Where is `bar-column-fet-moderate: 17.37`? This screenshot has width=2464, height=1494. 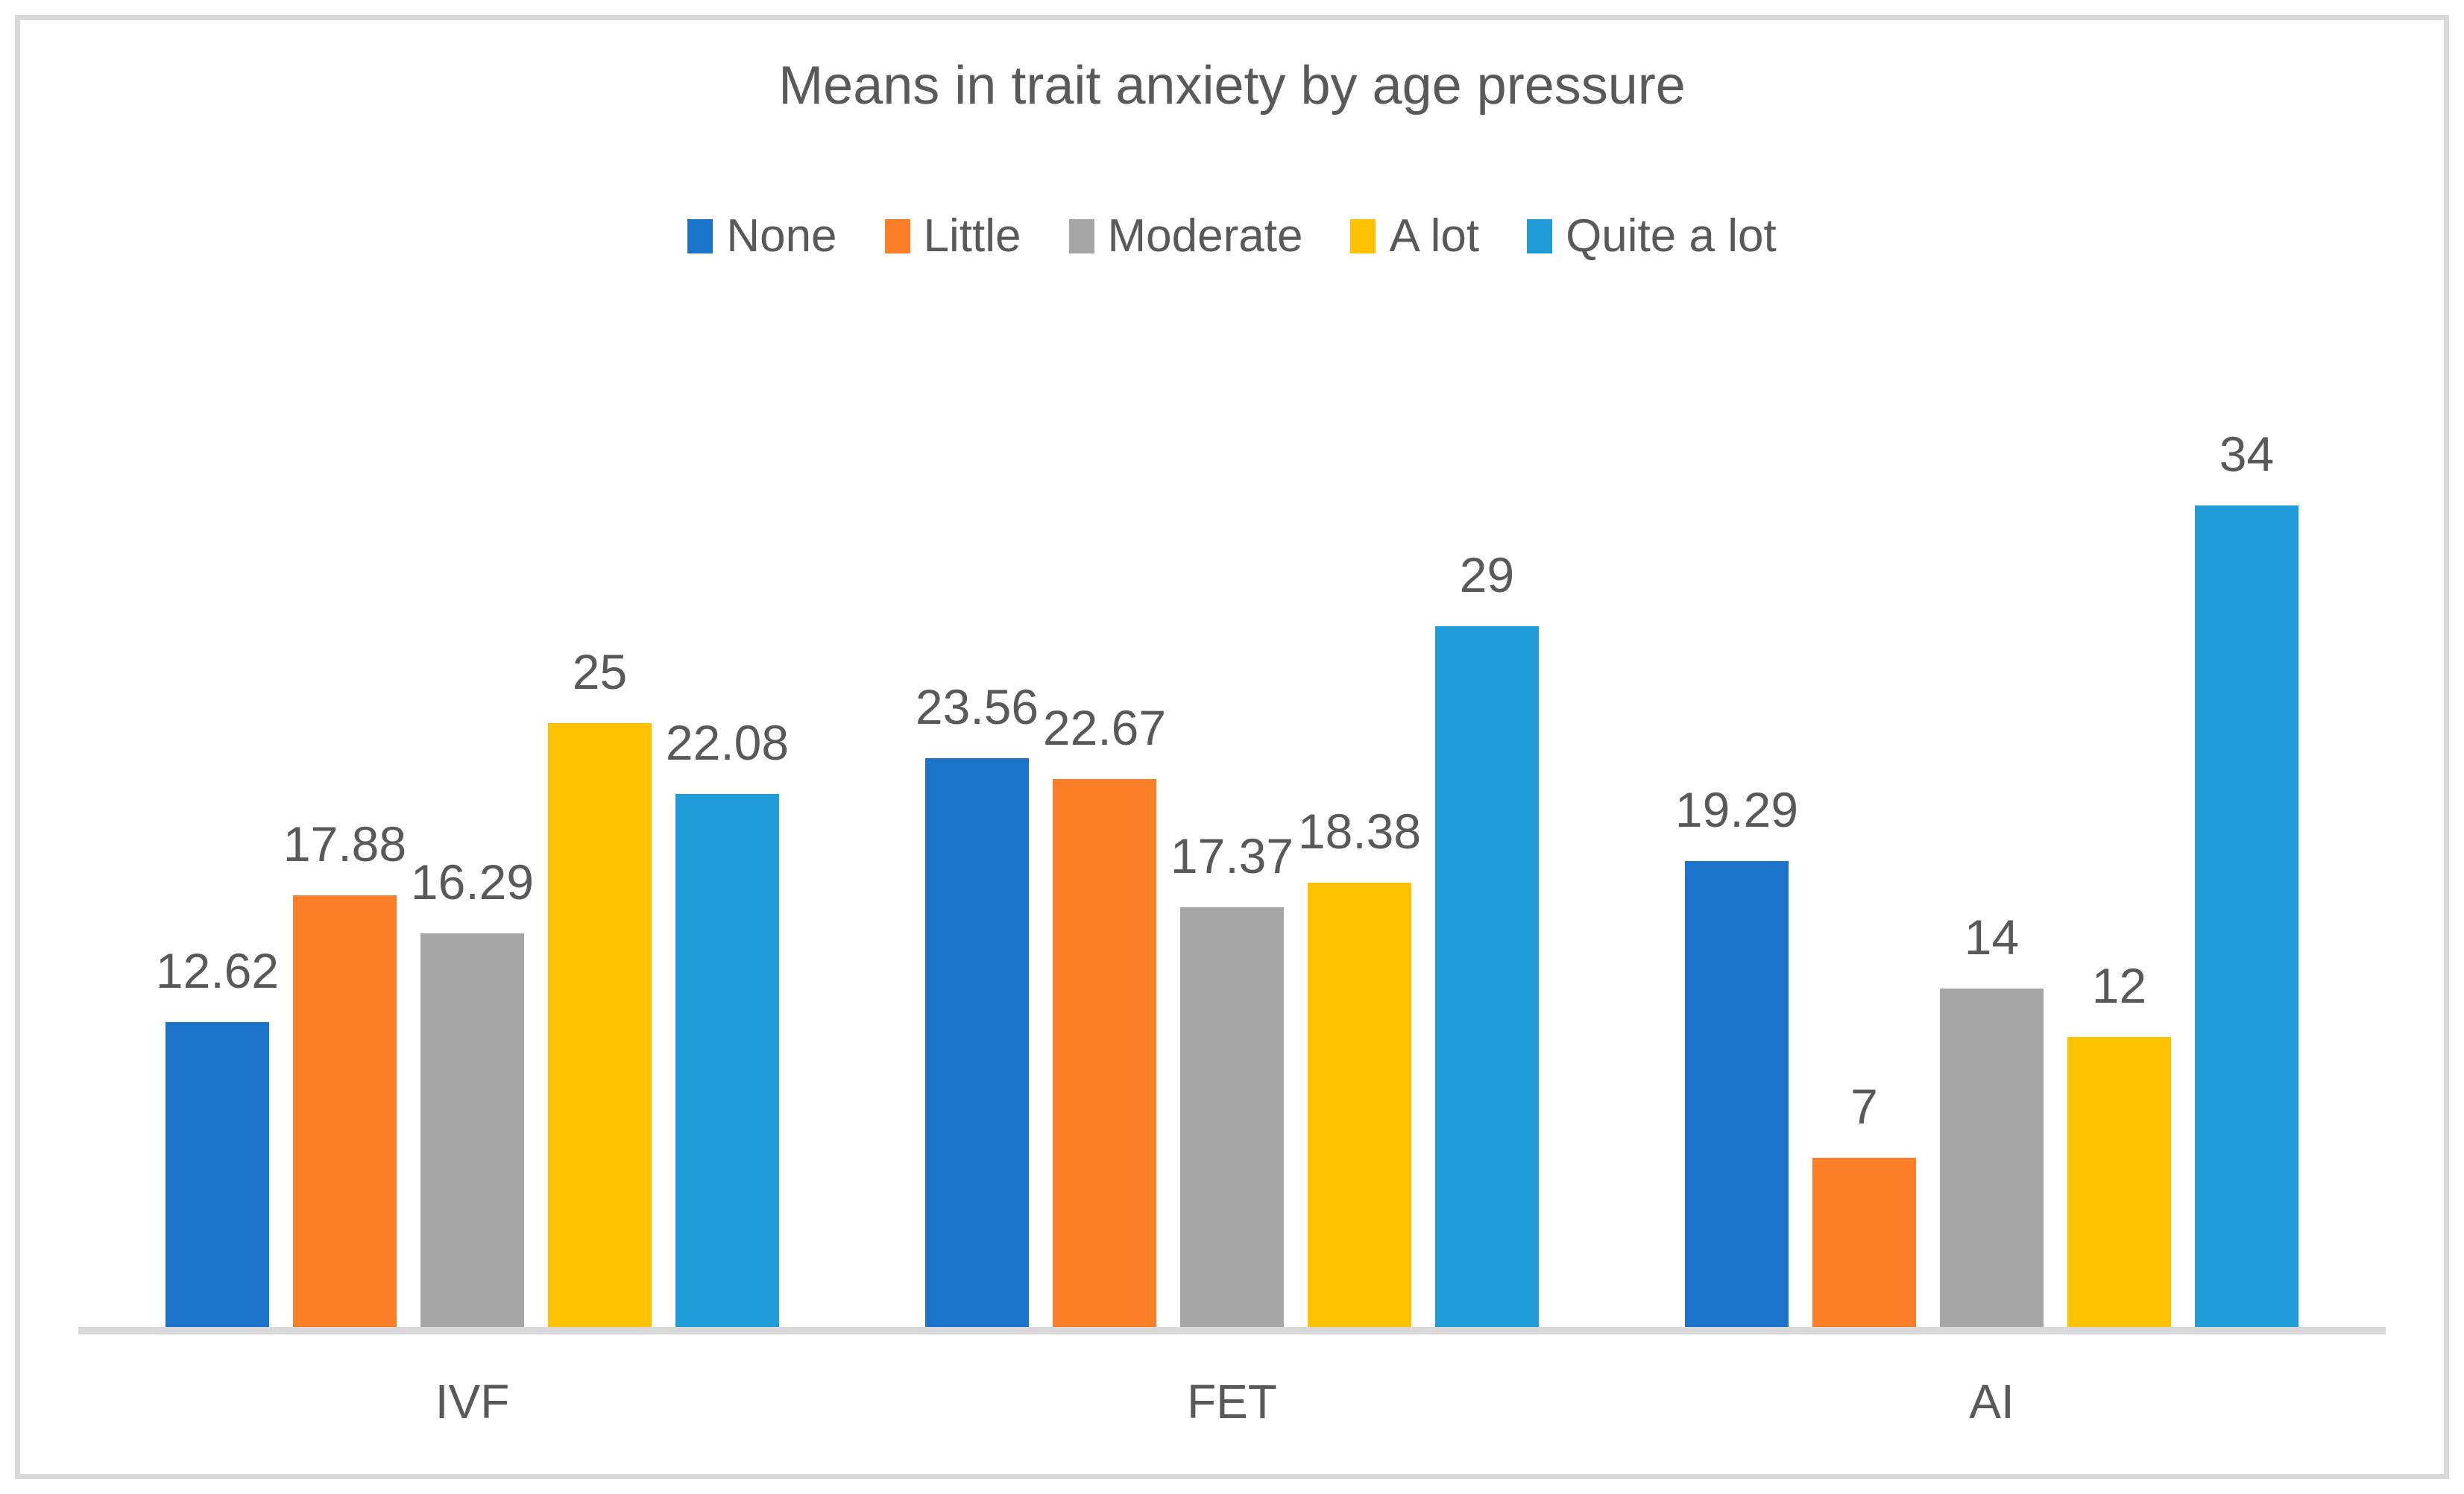
bar-column-fet-moderate: 17.37 is located at coordinates (1232, 1079).